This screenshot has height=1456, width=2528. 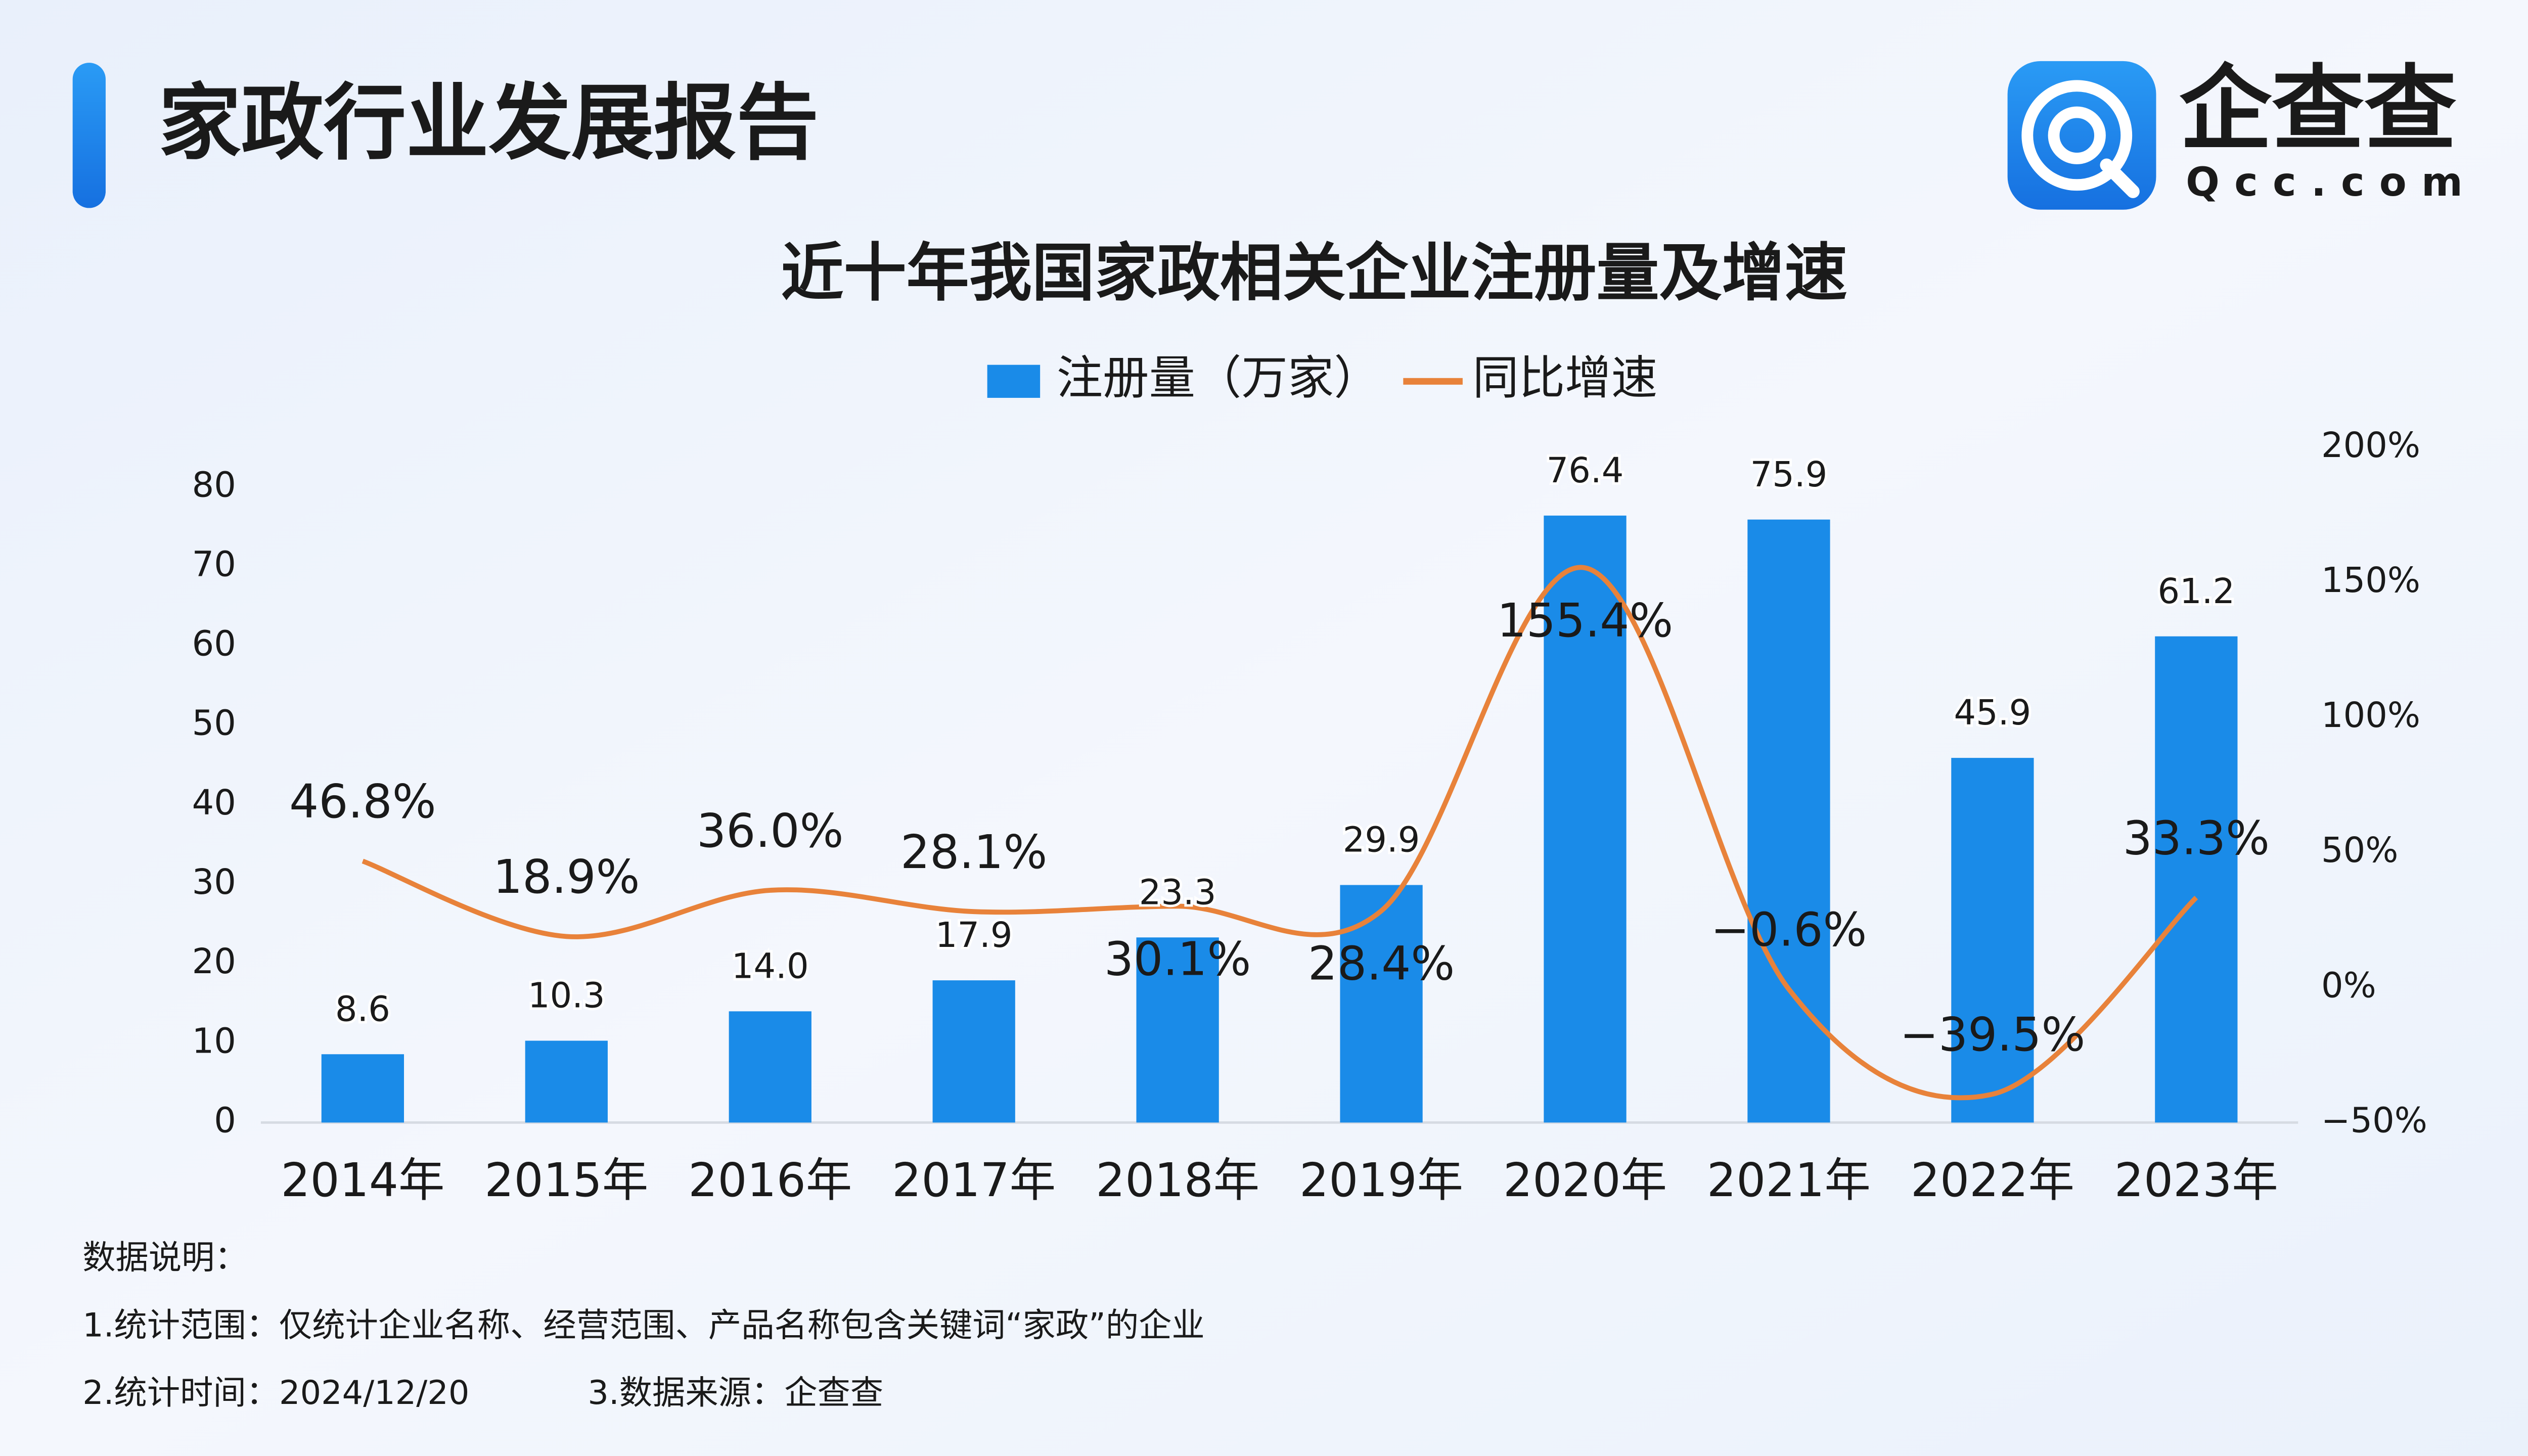 What do you see at coordinates (214, 961) in the screenshot?
I see `y-tick-label: 20` at bounding box center [214, 961].